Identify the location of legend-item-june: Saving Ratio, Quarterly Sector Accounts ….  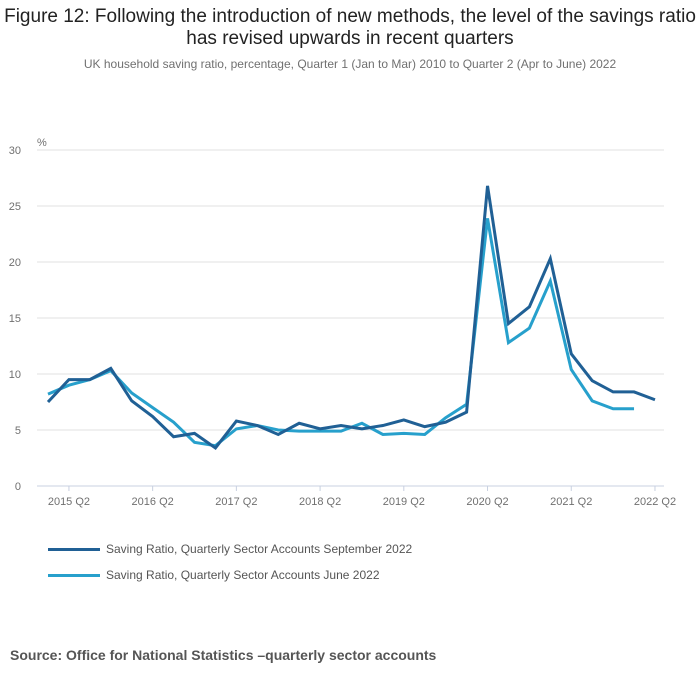
(214, 575).